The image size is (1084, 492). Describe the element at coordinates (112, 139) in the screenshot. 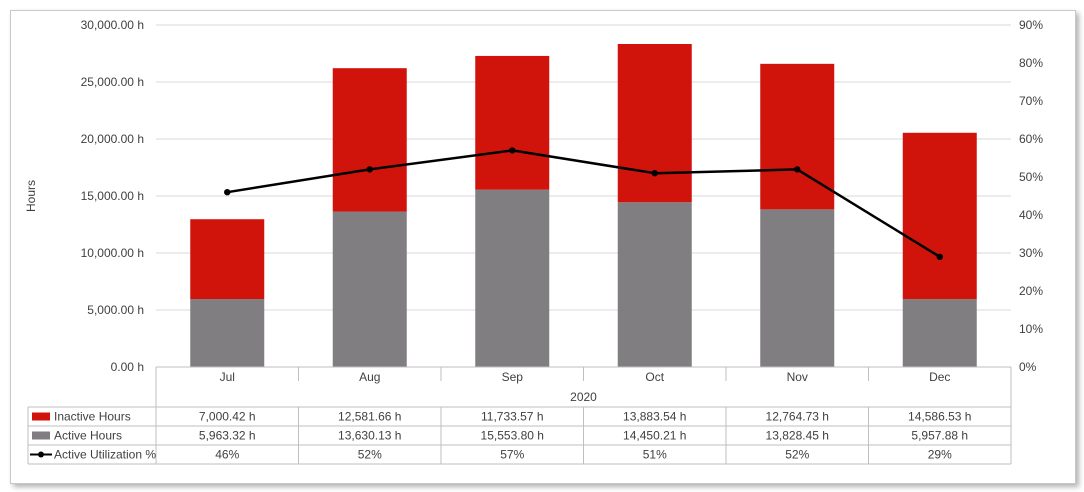

I see `y-tick-label: 20,000.00 h` at that location.